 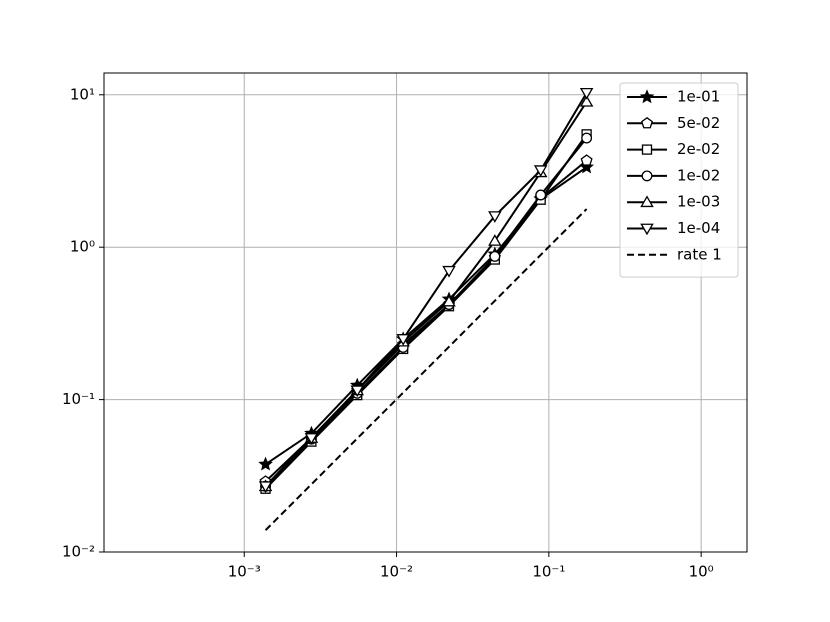 What do you see at coordinates (698, 97) in the screenshot?
I see `legend-label: 1e-01` at bounding box center [698, 97].